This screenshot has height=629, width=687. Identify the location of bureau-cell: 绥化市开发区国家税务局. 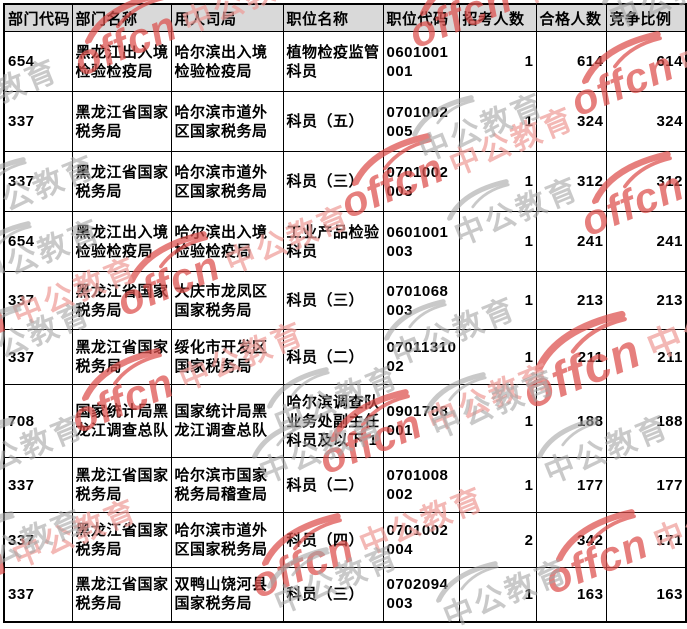
(227, 357).